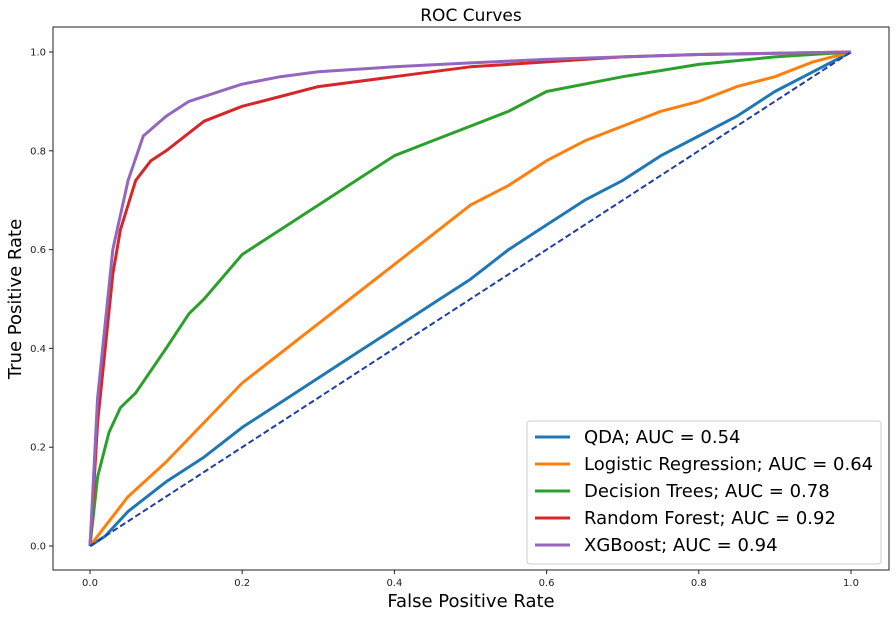  I want to click on x-tick-label: 0.6, so click(547, 583).